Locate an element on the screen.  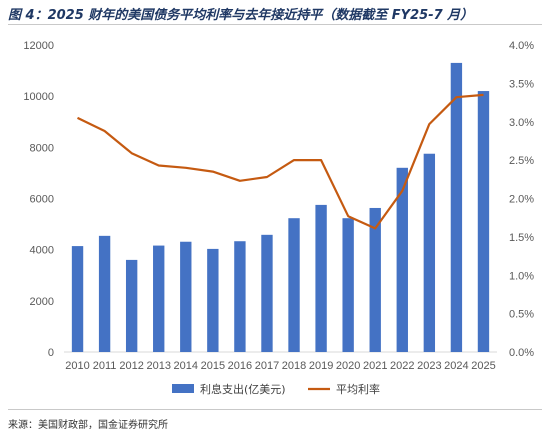
bar-2021 is located at coordinates (375, 279).